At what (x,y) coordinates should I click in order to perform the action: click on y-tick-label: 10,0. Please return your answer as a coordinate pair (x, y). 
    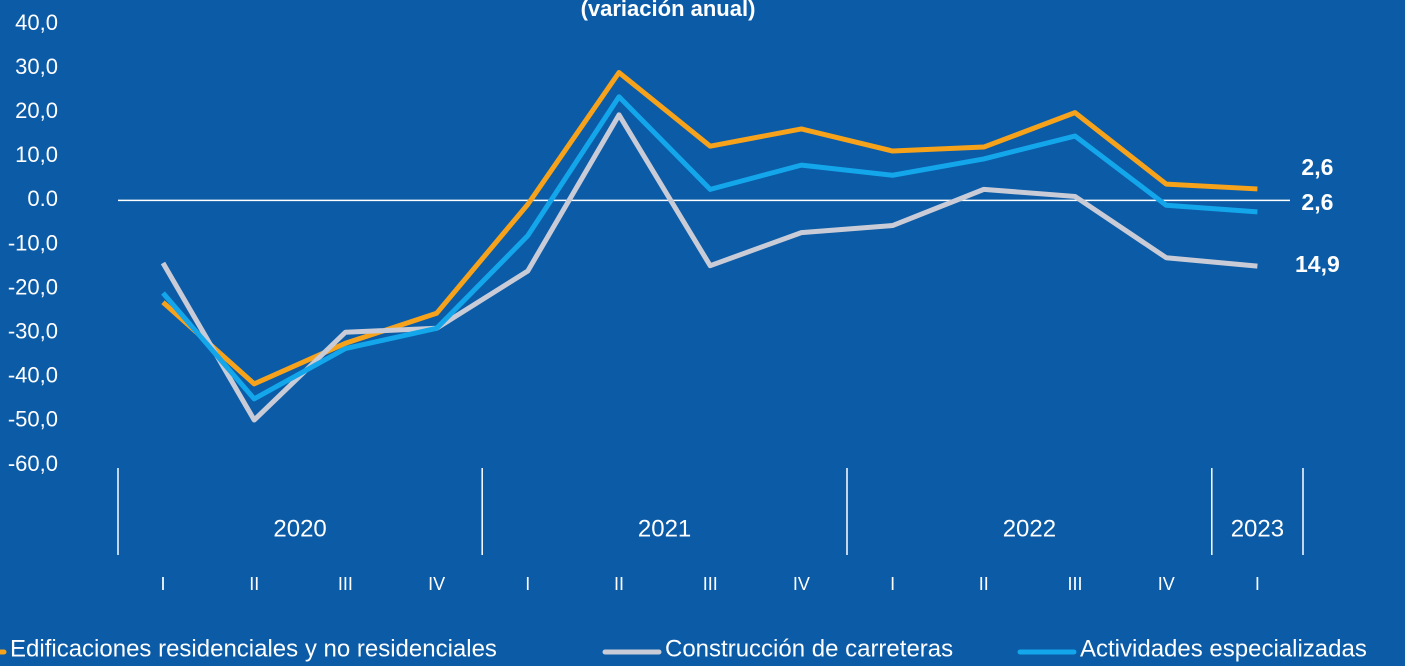
    Looking at the image, I should click on (36, 154).